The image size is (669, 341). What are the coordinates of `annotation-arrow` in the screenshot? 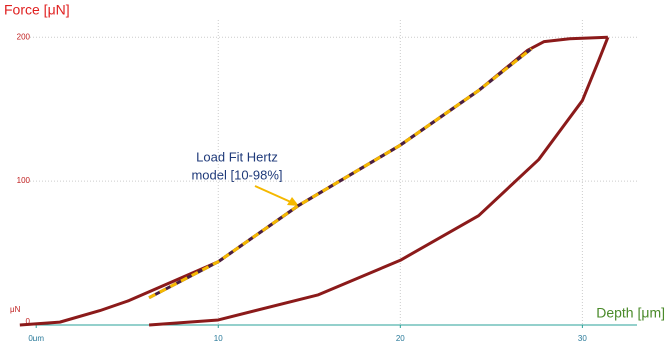 It's located at (276, 195).